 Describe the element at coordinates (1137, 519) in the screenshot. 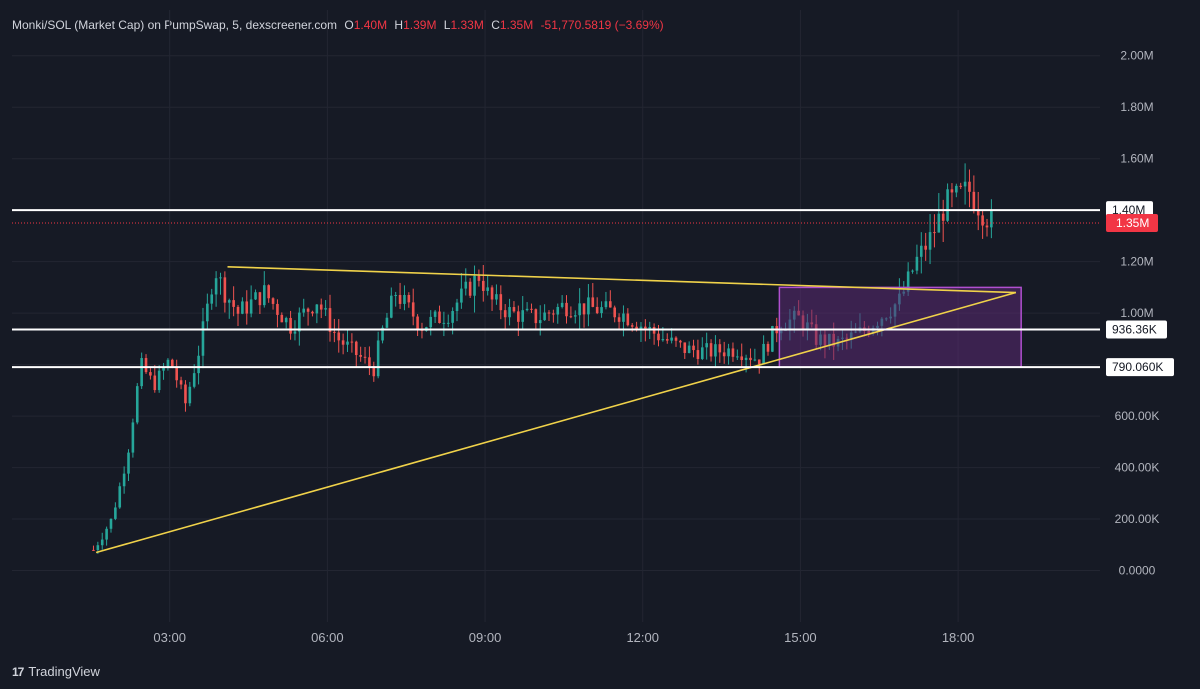

I see `y-tick-label: 200.00K` at that location.